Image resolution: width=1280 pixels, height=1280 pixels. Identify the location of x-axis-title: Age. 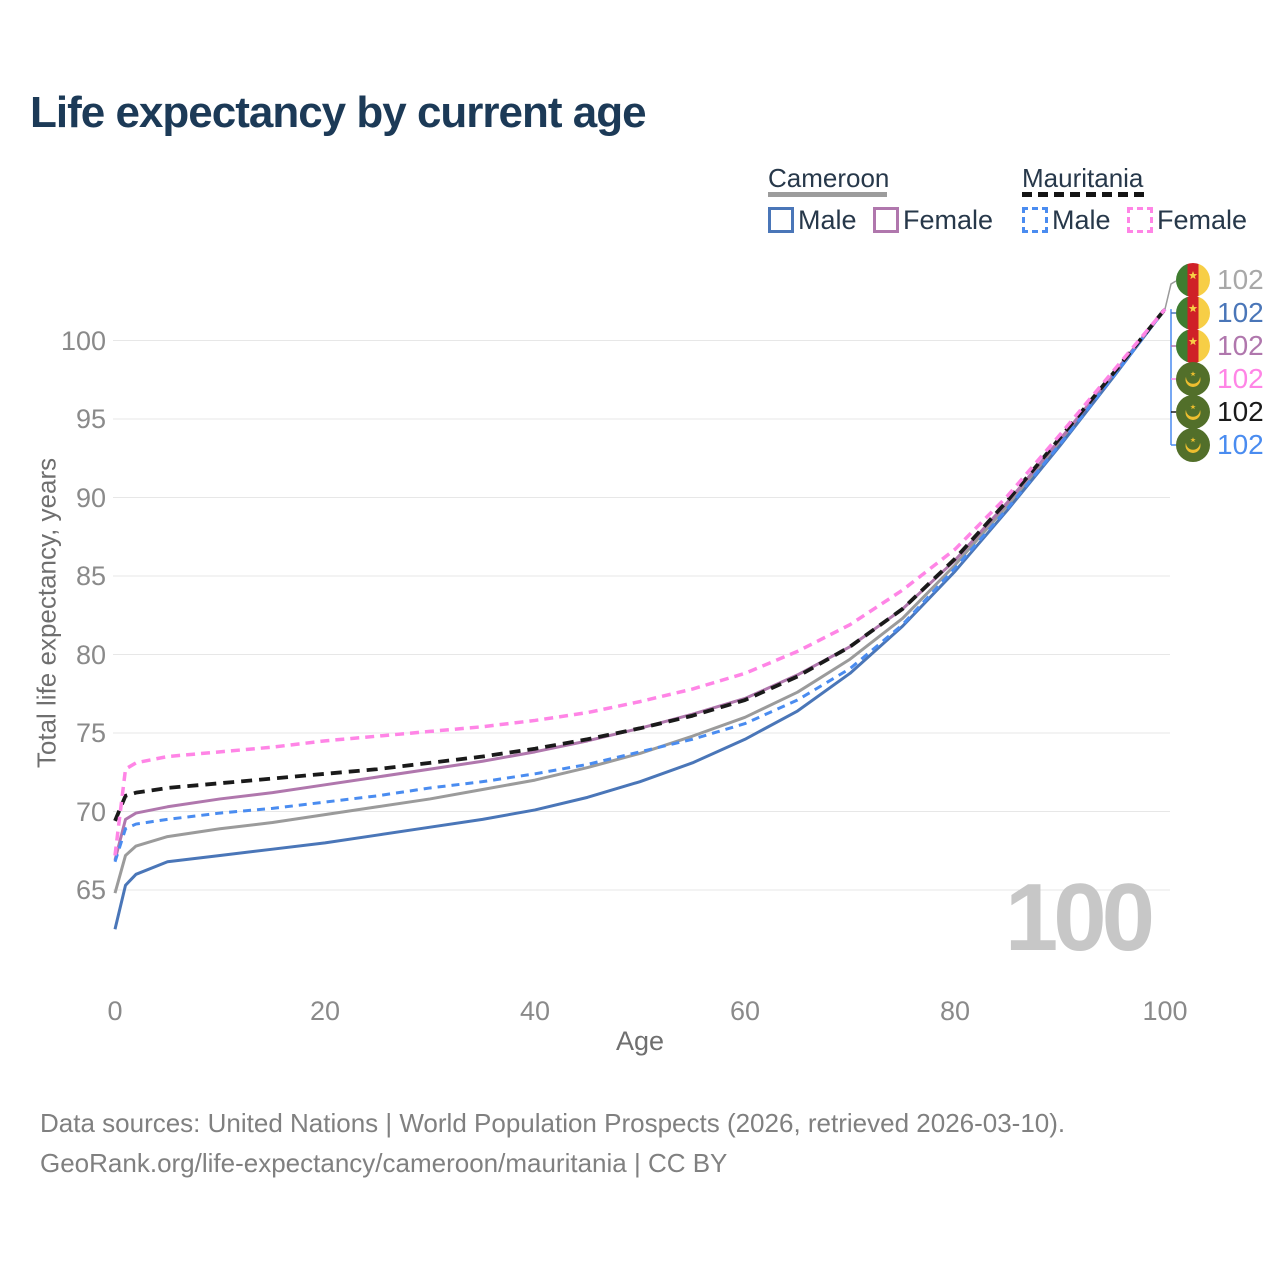
(640, 1041).